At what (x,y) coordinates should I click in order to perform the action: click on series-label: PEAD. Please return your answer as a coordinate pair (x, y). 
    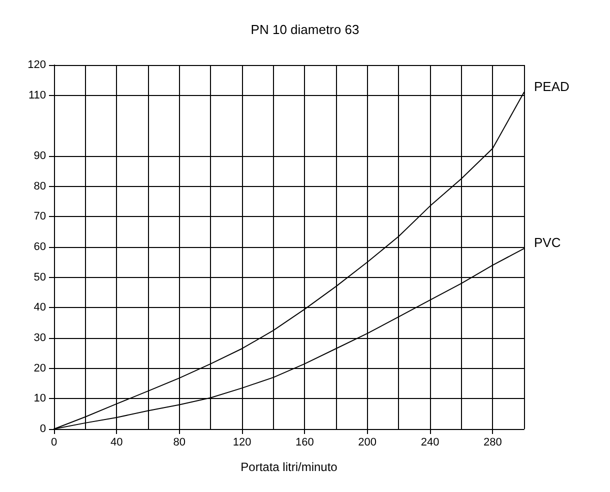
    Looking at the image, I should click on (552, 86).